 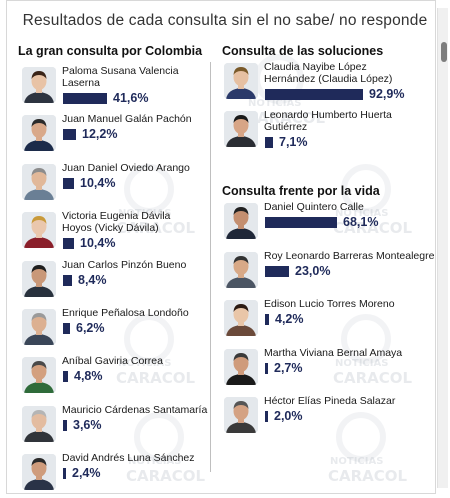 What do you see at coordinates (286, 127) in the screenshot?
I see `candidate-name-line: Gutiérrez` at bounding box center [286, 127].